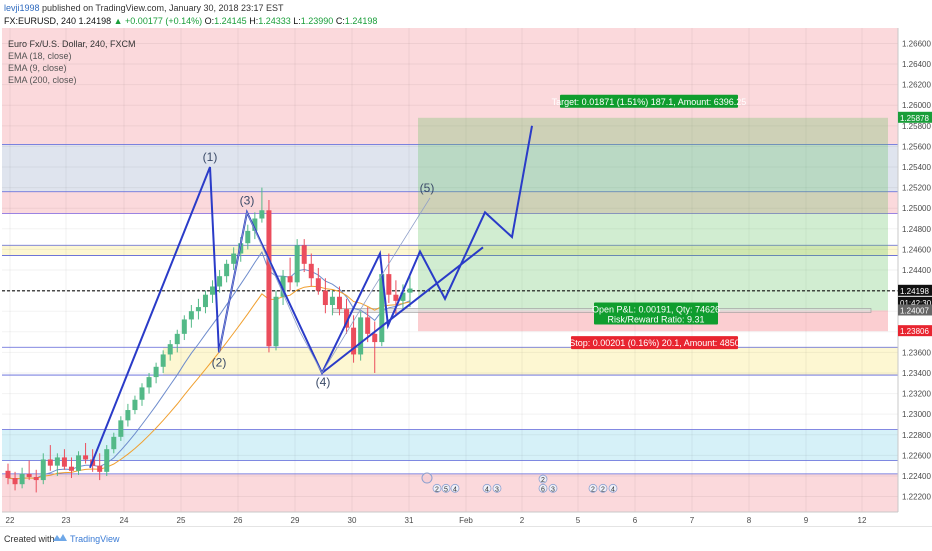  I want to click on price-tick-label: 1.22400, so click(916, 476).